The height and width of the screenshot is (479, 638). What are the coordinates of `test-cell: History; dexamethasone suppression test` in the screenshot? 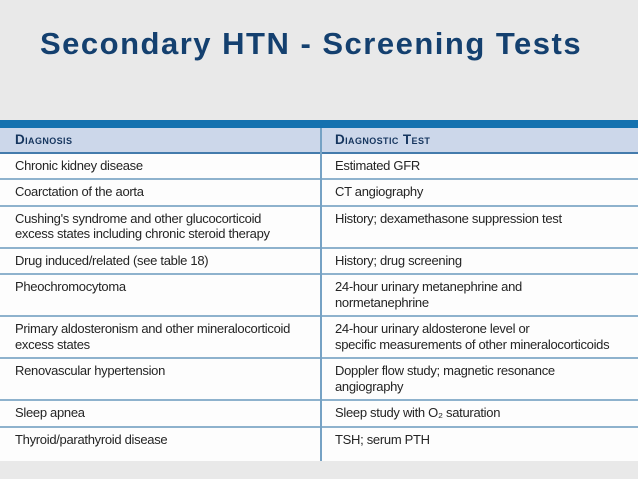 It's located at (448, 218).